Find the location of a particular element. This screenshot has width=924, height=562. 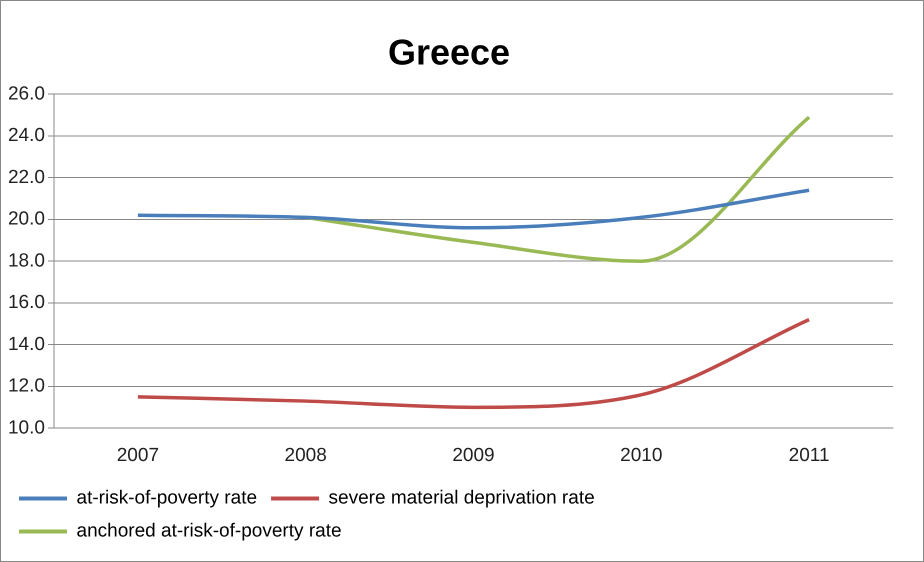

y-tick-label: 26.0 is located at coordinates (26, 93).